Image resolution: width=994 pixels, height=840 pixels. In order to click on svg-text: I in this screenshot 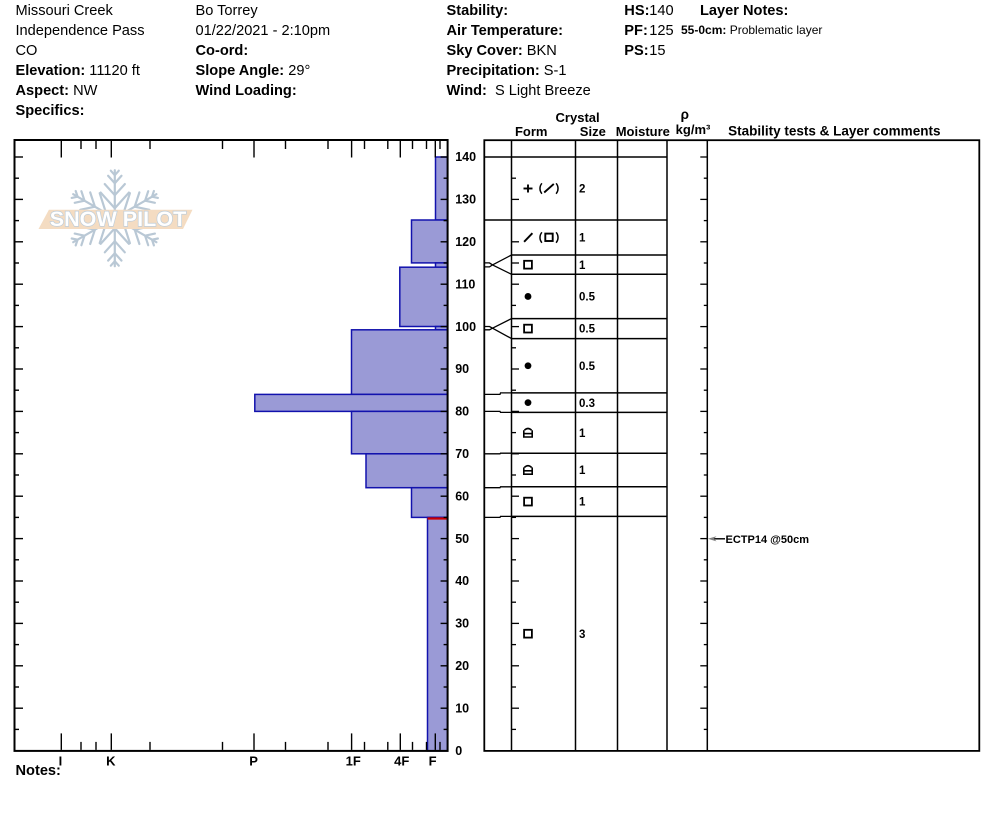, I will do `click(61, 761)`.